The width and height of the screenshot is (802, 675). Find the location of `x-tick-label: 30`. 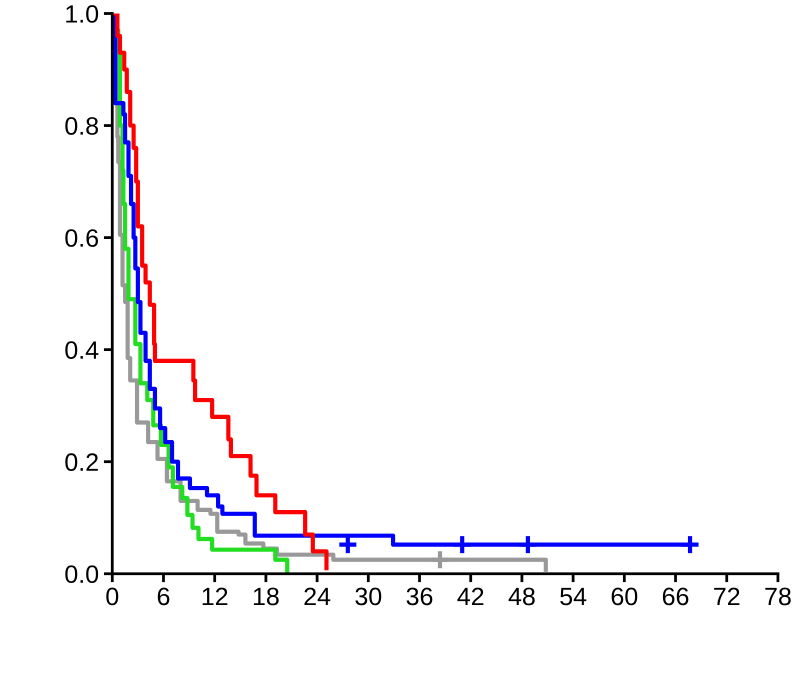

x-tick-label: 30 is located at coordinates (368, 597).